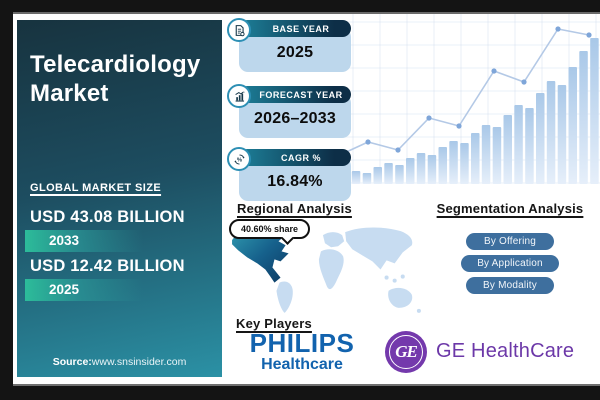  I want to click on year-badge-2033: 2033, so click(84, 241).